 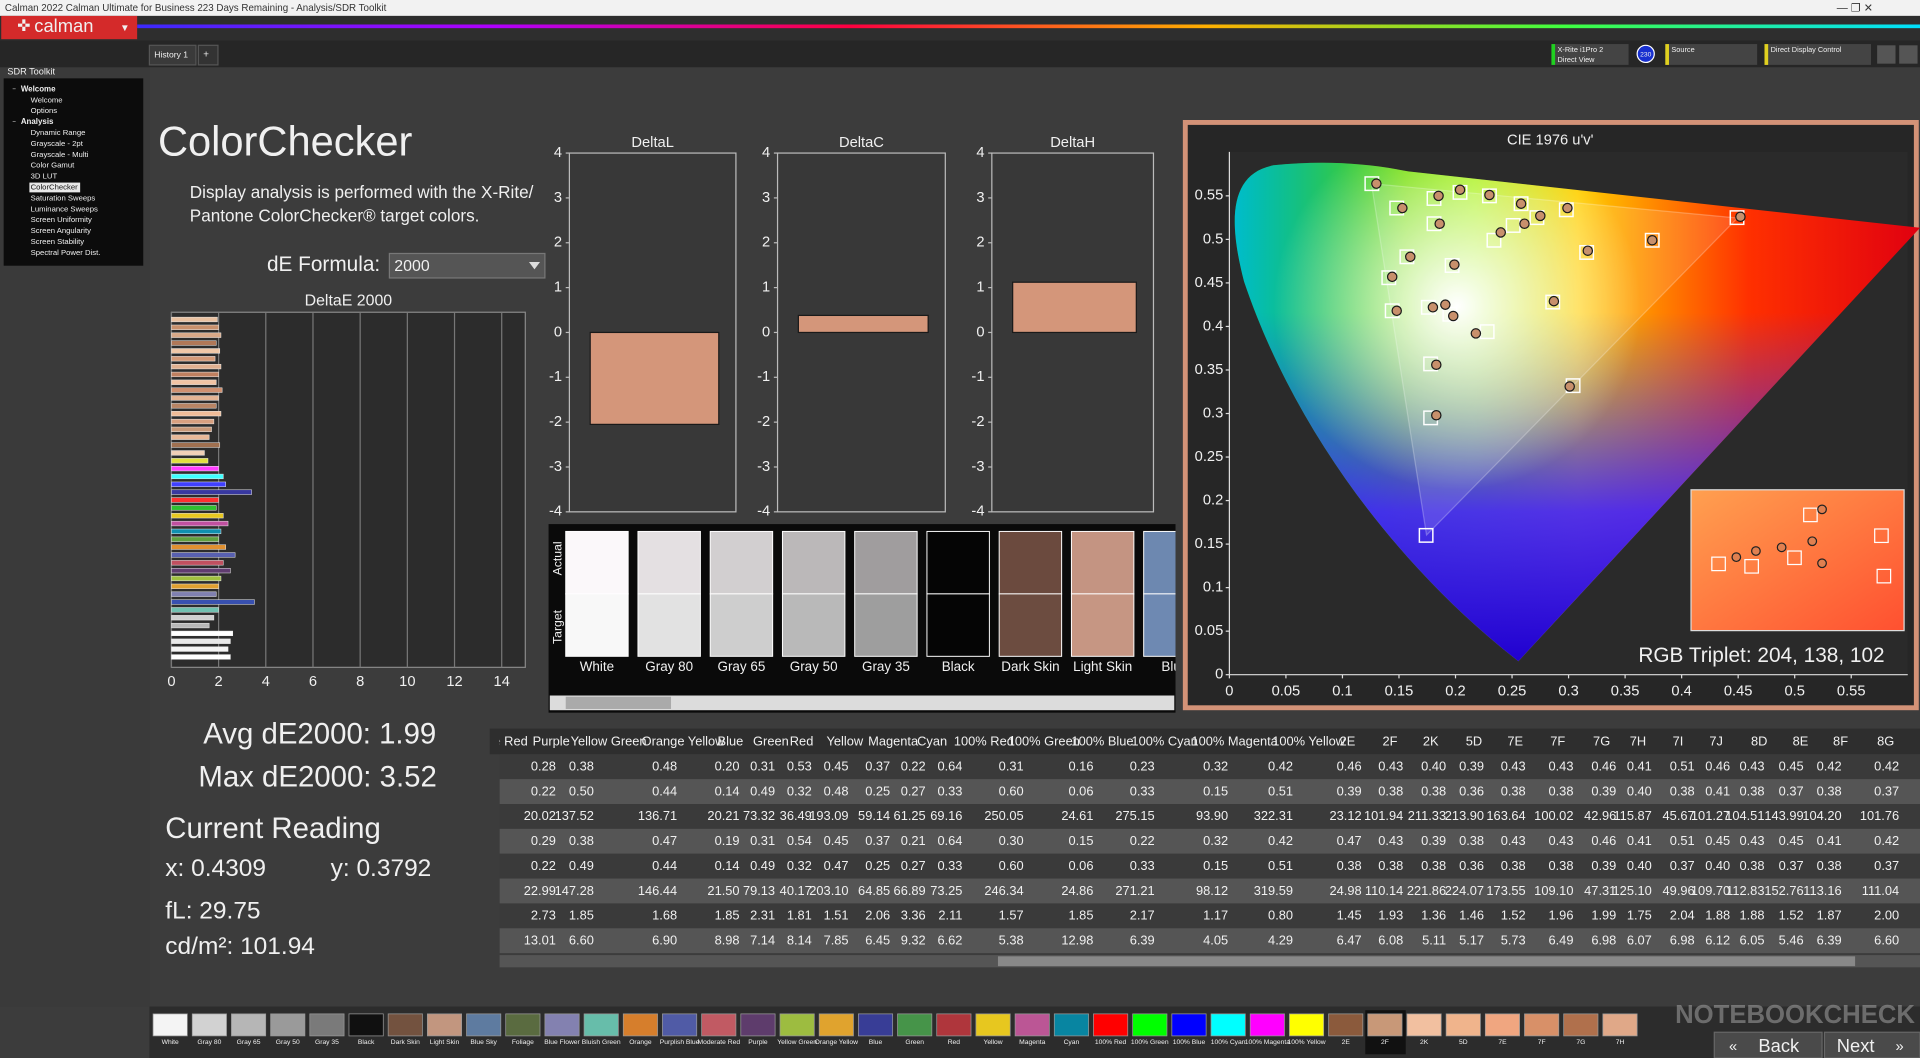 What do you see at coordinates (862, 703) in the screenshot?
I see `patch-scrollbar` at bounding box center [862, 703].